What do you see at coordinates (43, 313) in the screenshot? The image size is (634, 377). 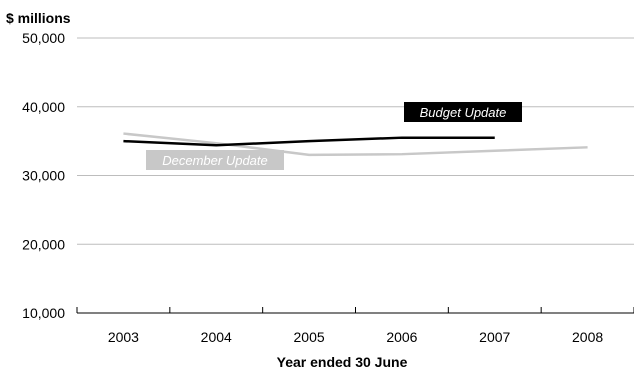 I see `y-tick-label: 10,000` at bounding box center [43, 313].